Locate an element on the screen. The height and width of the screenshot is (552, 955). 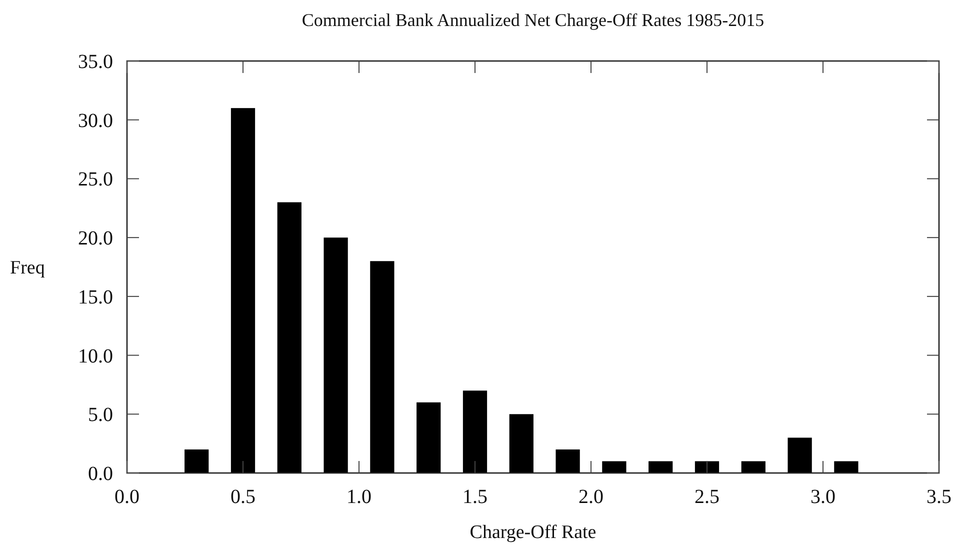
y-tick-label: 5.0 is located at coordinates (100, 415).